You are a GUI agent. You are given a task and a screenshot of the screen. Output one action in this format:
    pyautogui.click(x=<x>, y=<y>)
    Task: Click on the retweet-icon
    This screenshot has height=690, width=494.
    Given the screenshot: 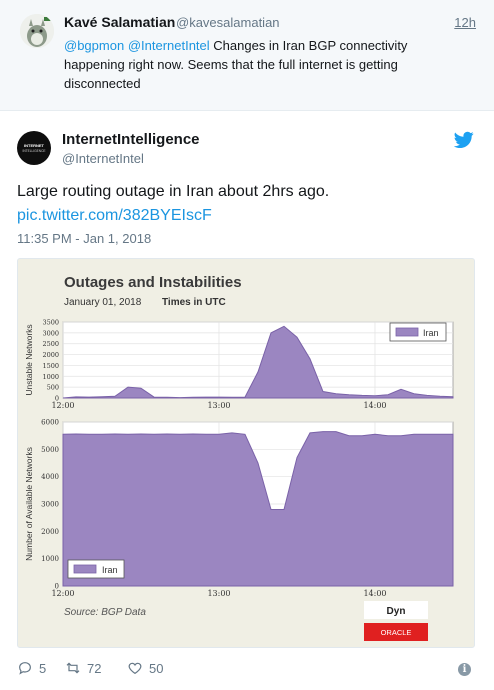 What is the action you would take?
    pyautogui.click(x=73, y=668)
    